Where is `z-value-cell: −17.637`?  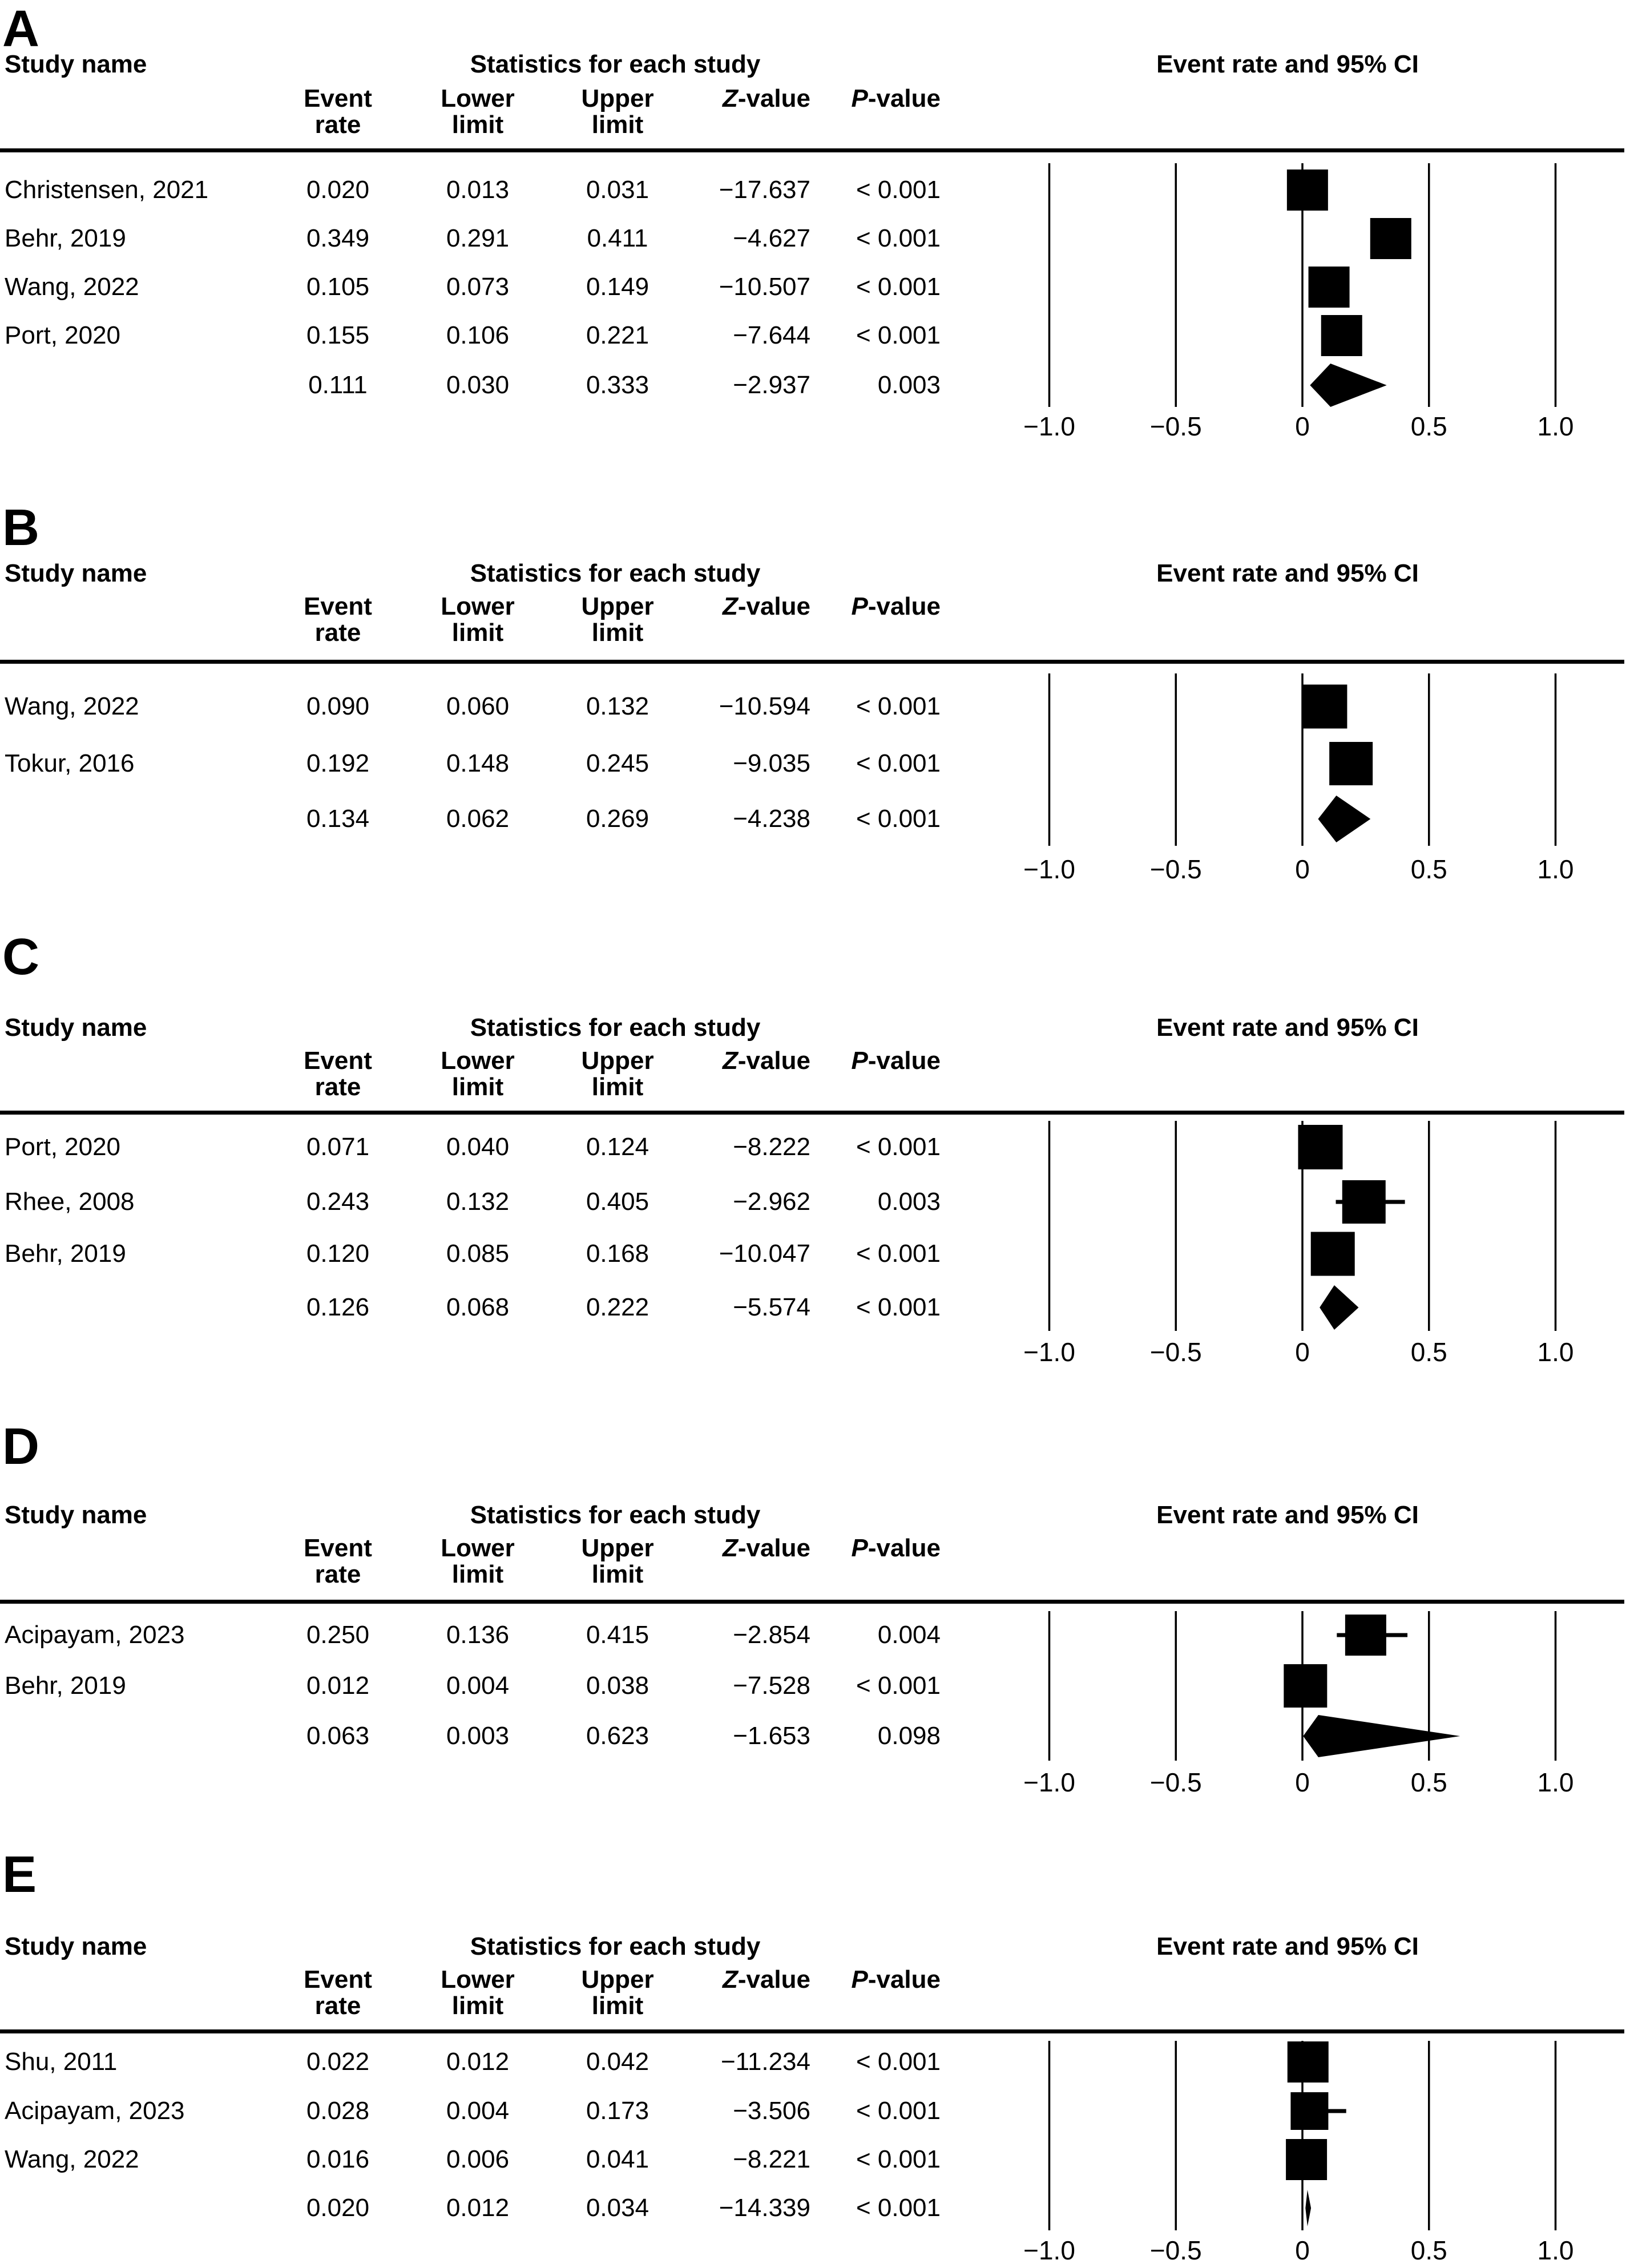
z-value-cell: −17.637 is located at coordinates (764, 190).